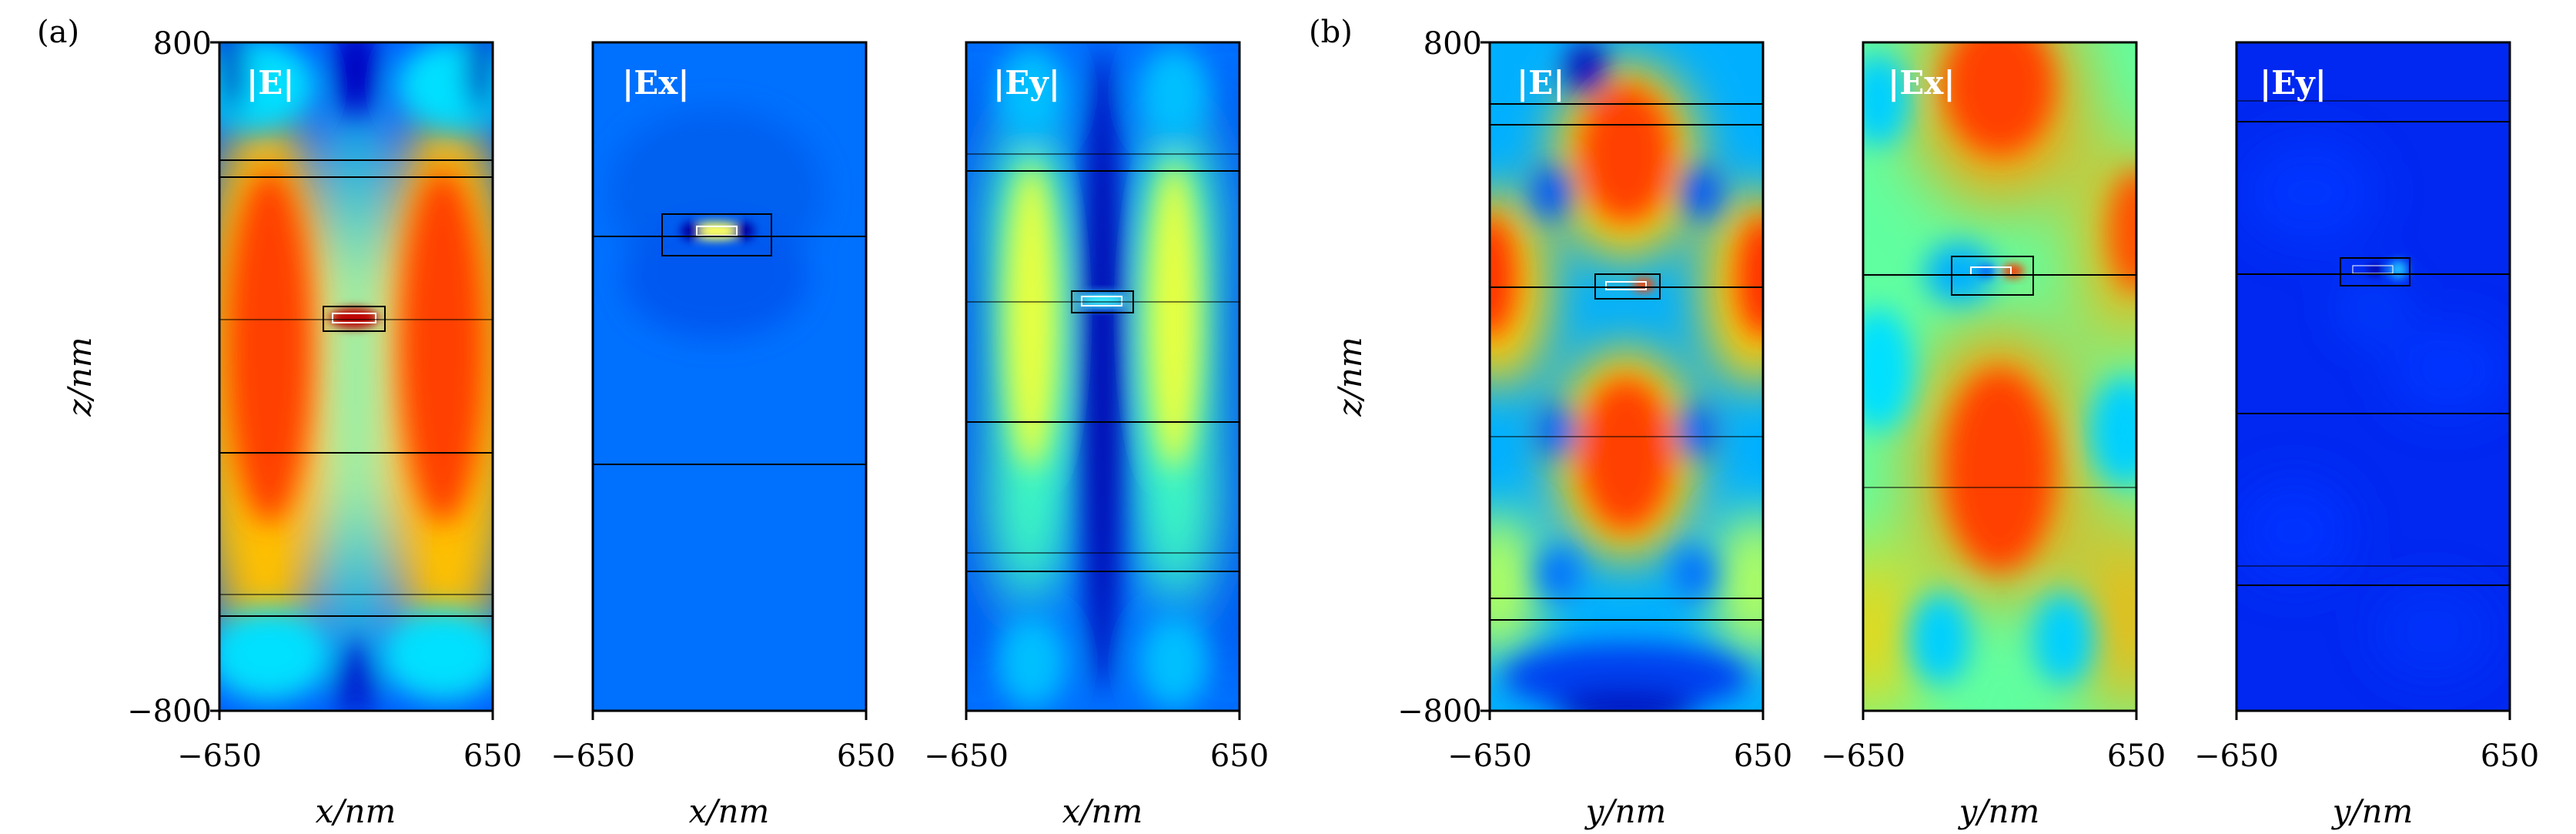  I want to click on heatmap-panel-b3: |Ey| −650 650 y/nm, so click(2366, 435).